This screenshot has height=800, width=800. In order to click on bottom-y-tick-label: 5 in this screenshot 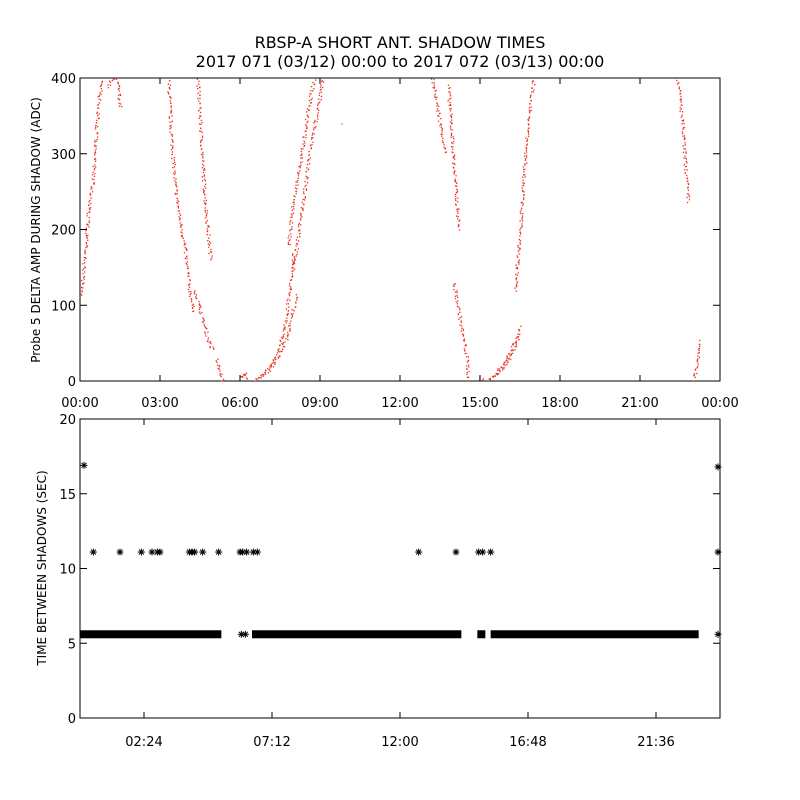, I will do `click(72, 644)`.